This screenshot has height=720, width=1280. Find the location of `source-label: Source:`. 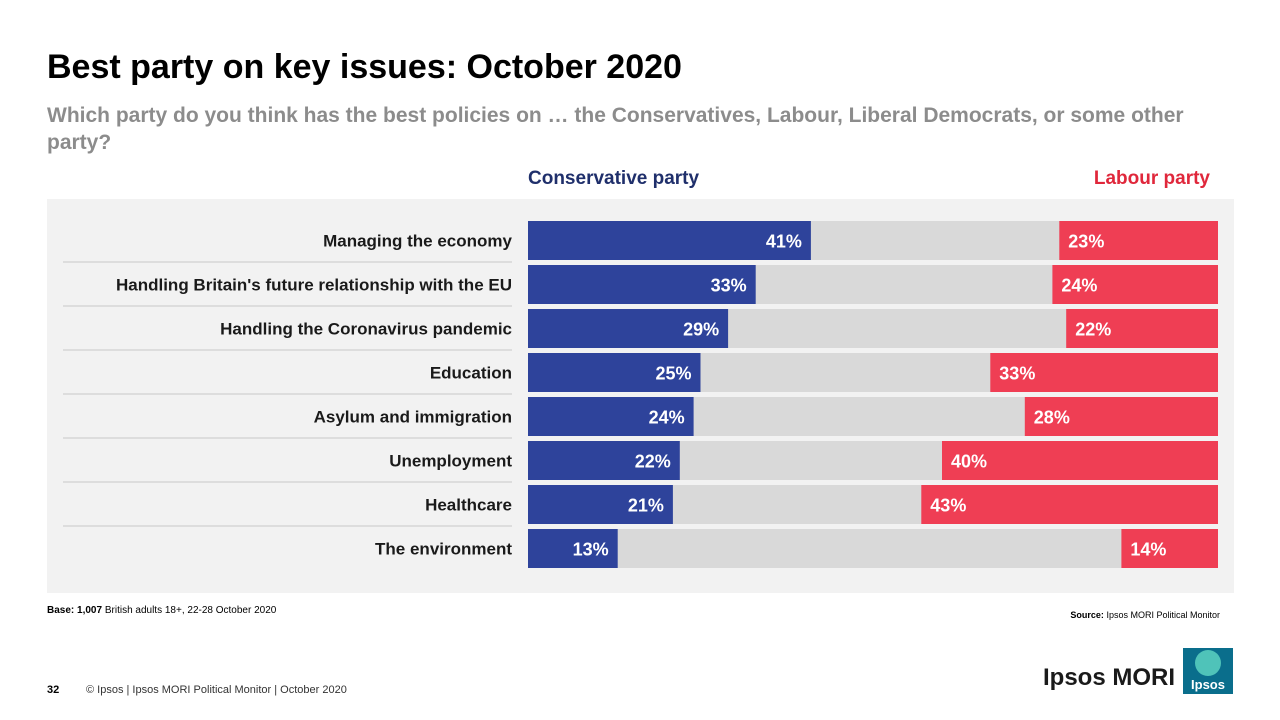

source-label: Source: is located at coordinates (1087, 615).